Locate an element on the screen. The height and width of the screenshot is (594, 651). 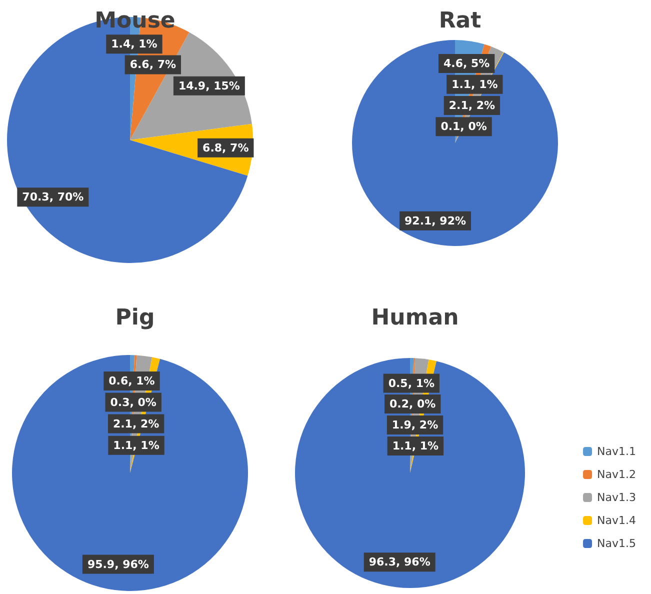
legend-label: Nav1.2 is located at coordinates (616, 474).